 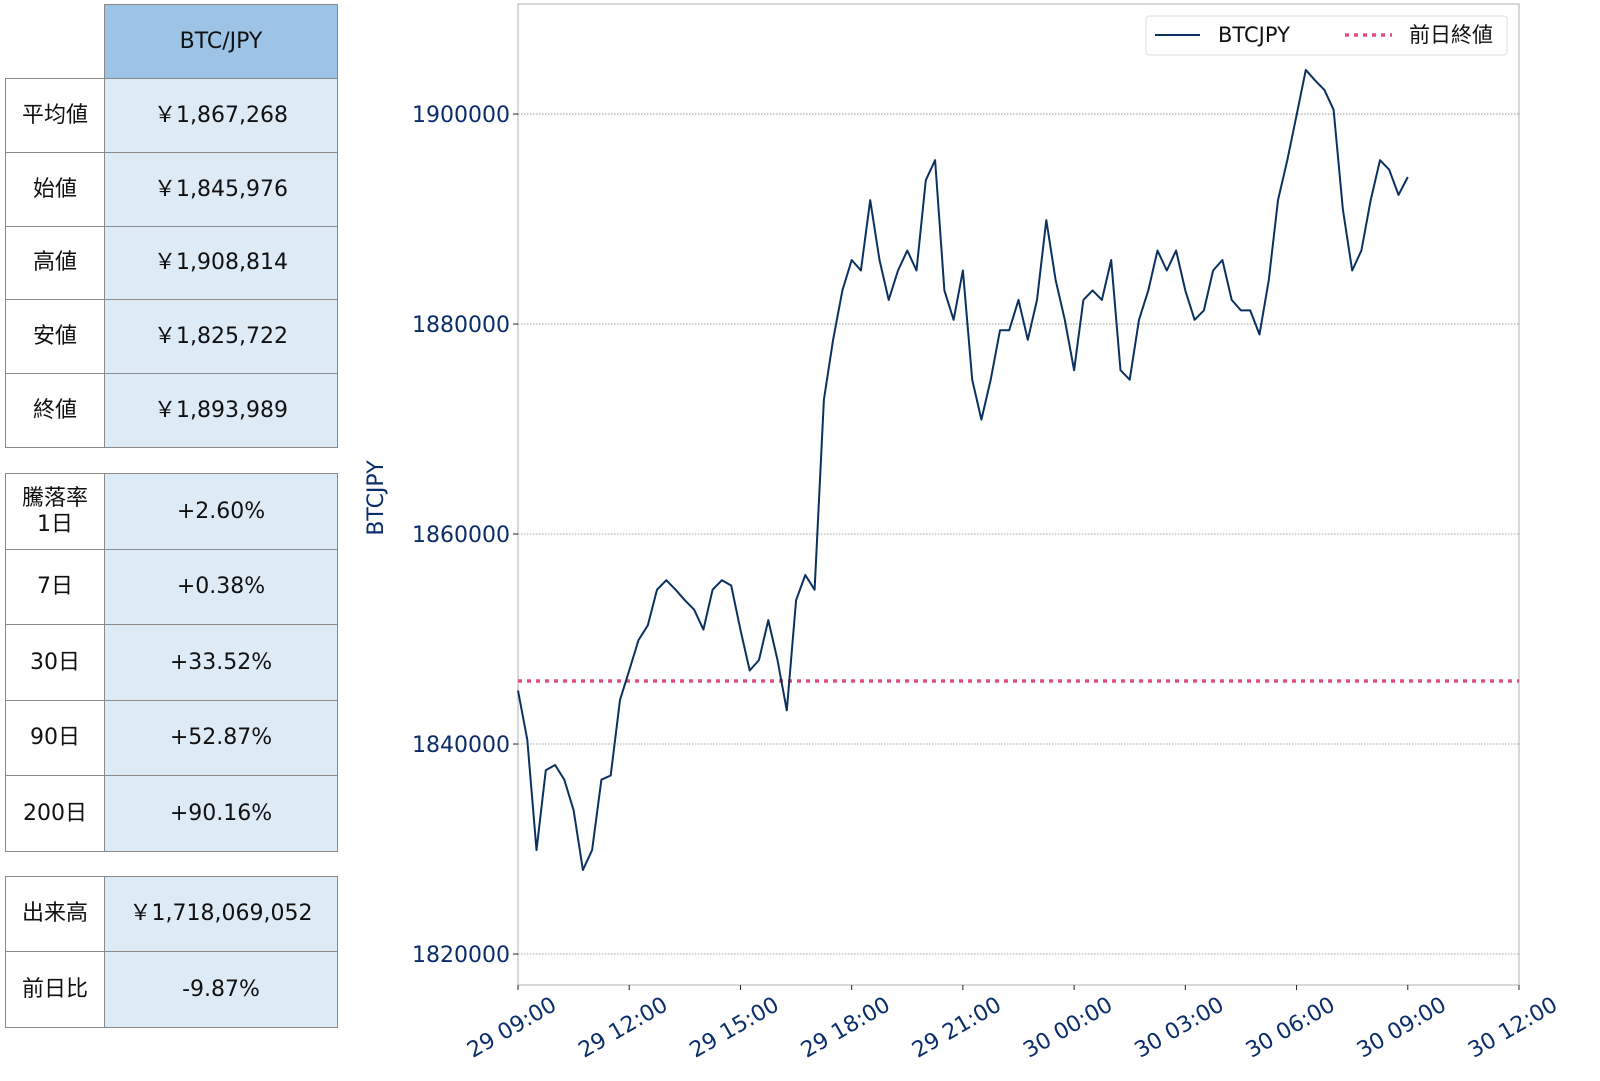 What do you see at coordinates (461, 115) in the screenshot?
I see `y-tick-label: 1900000` at bounding box center [461, 115].